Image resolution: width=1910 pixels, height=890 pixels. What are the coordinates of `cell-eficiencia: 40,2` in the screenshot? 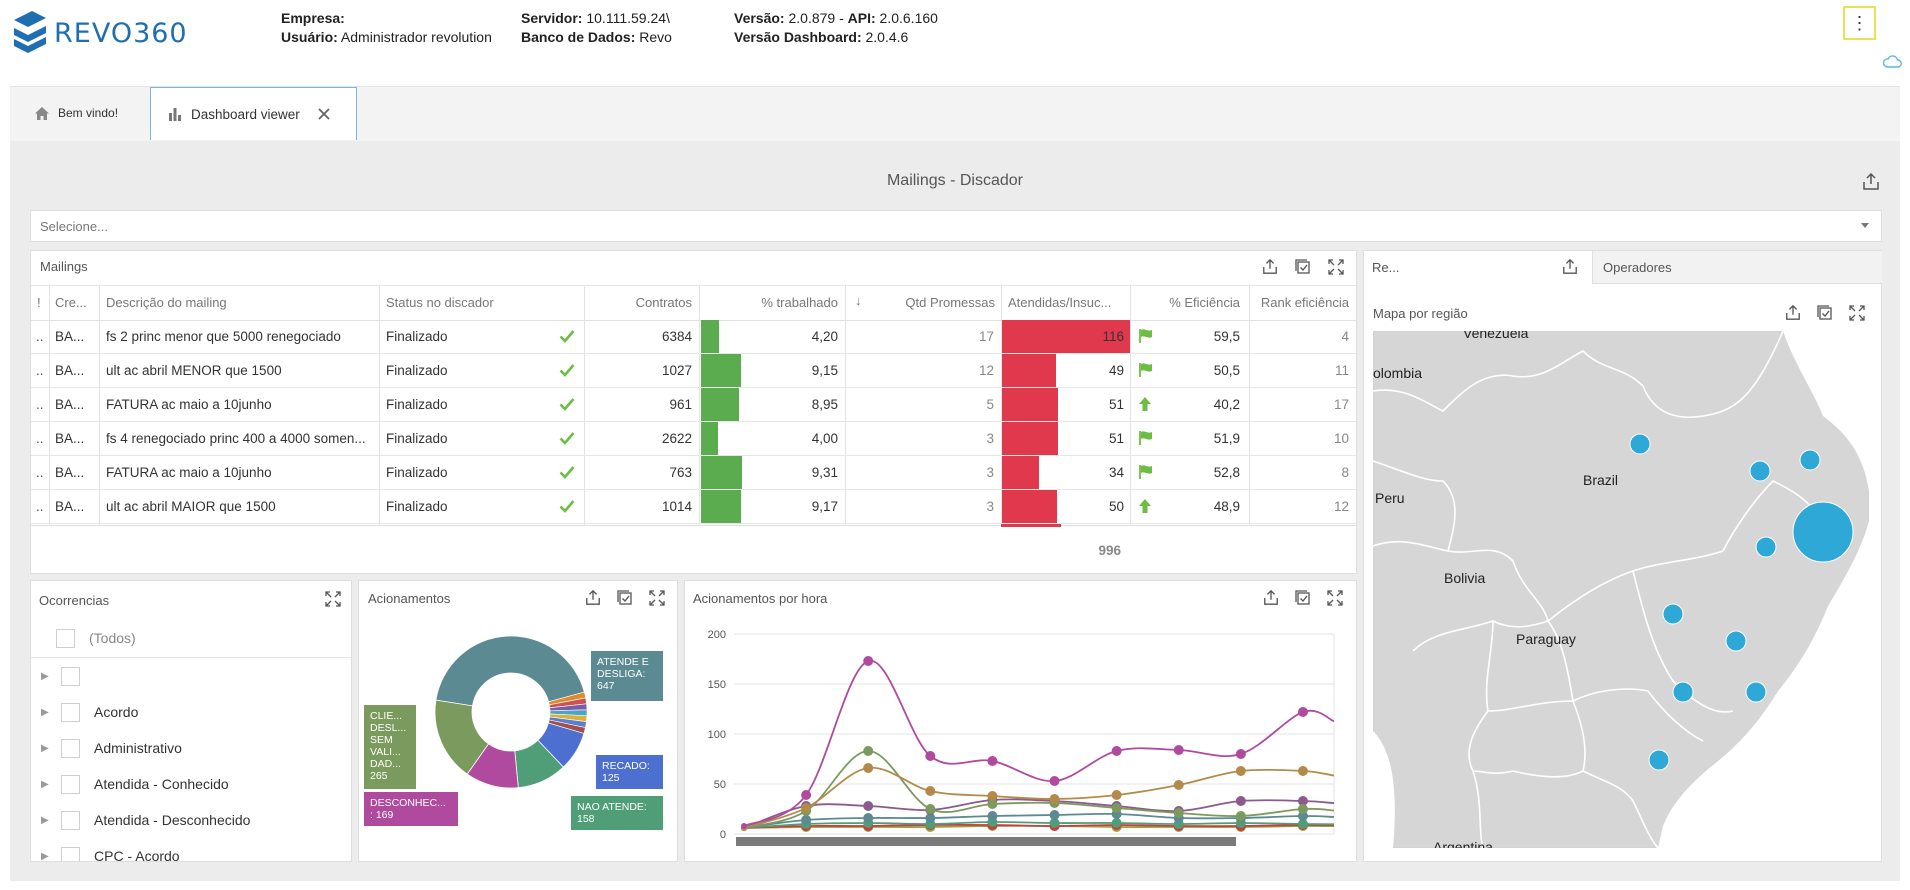 It's located at (1226, 404).